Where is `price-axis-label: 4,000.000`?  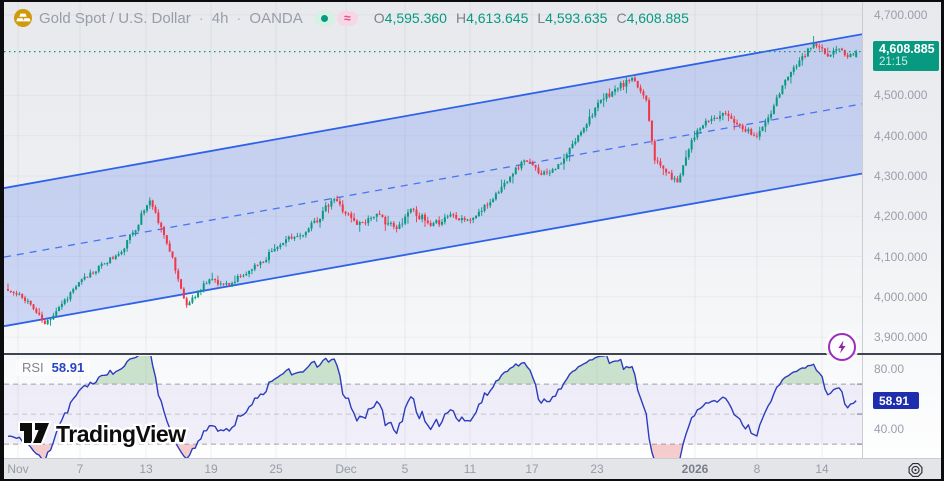
price-axis-label: 4,000.000 is located at coordinates (901, 296).